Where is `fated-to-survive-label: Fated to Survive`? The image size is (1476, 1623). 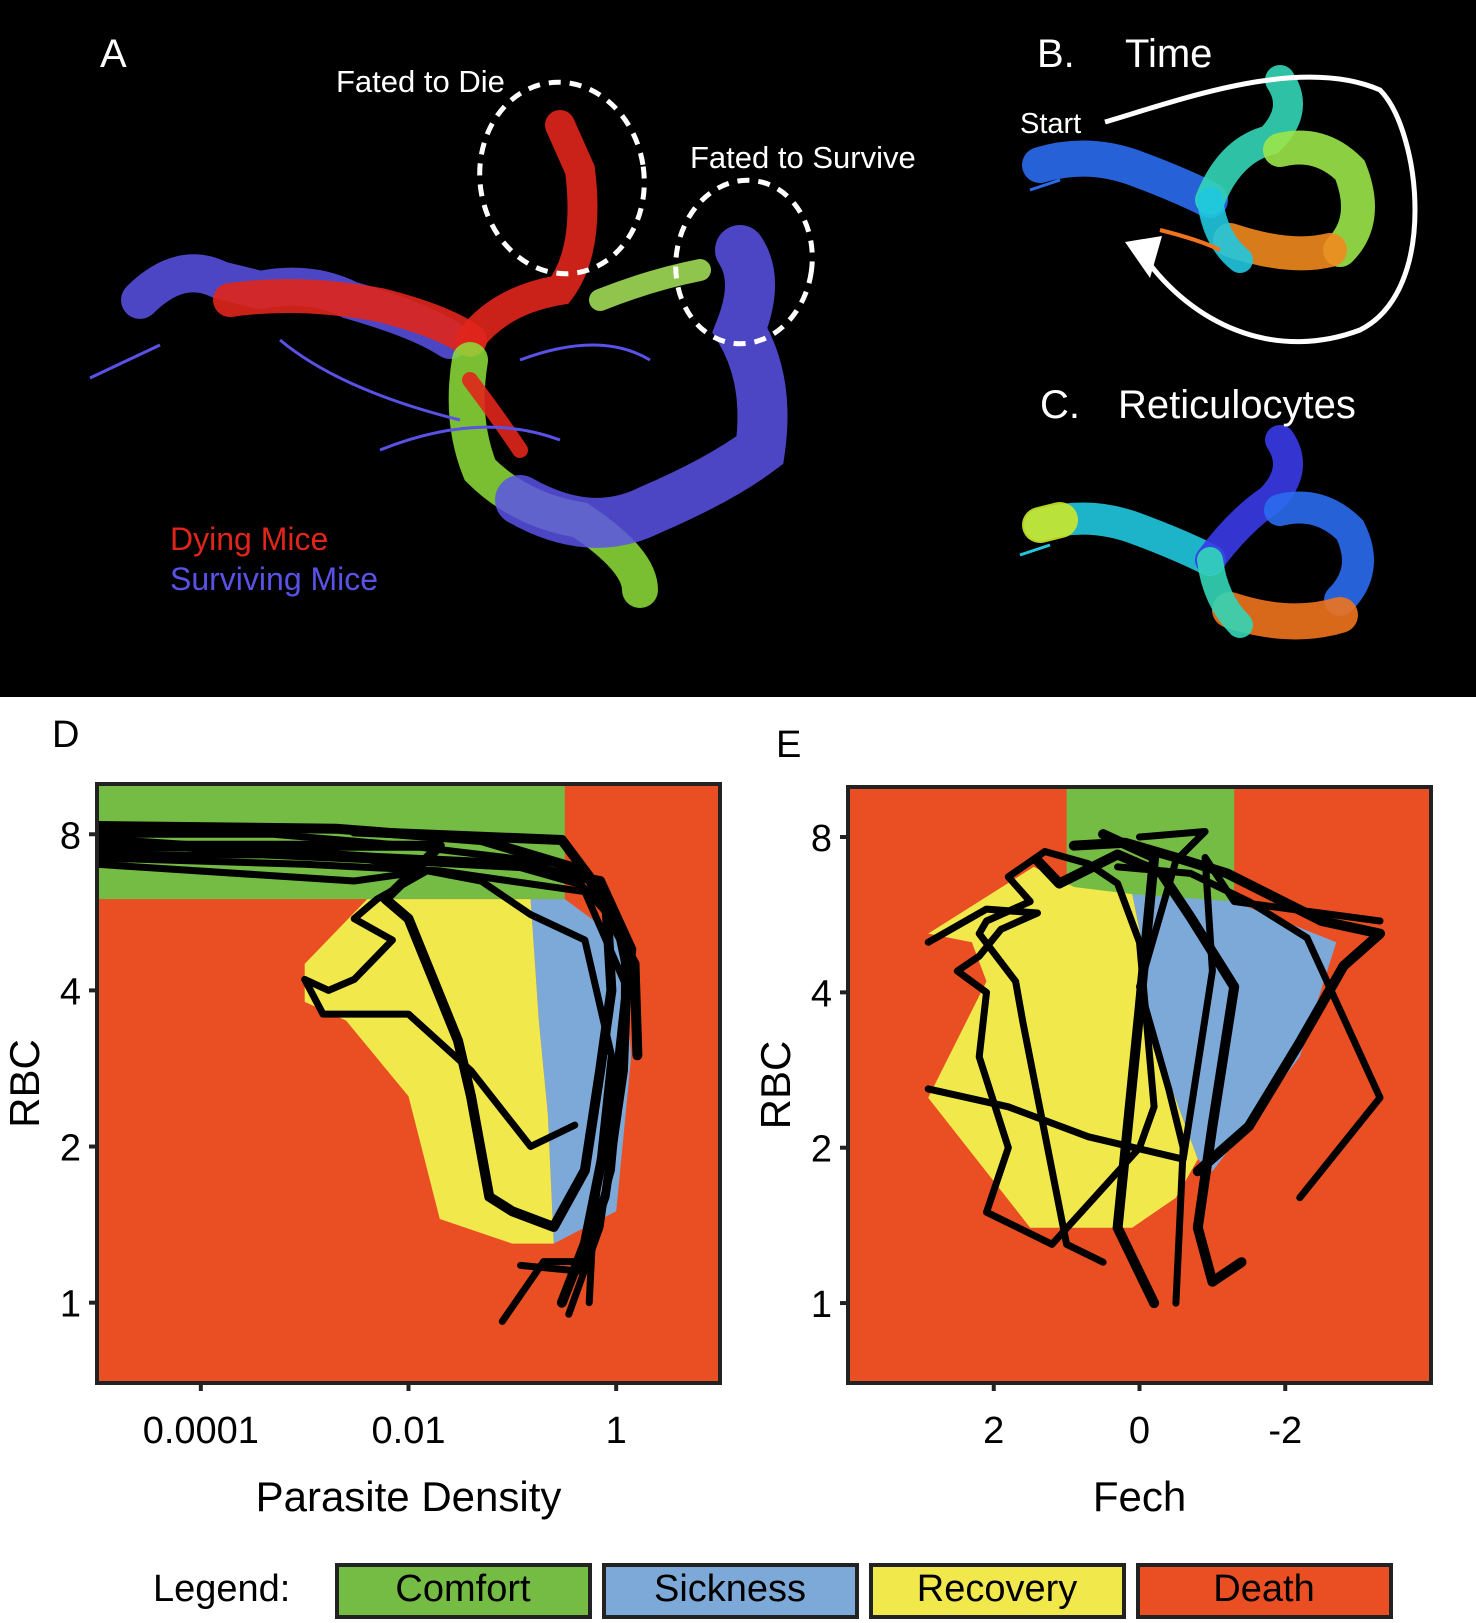
fated-to-survive-label: Fated to Survive is located at coordinates (803, 157).